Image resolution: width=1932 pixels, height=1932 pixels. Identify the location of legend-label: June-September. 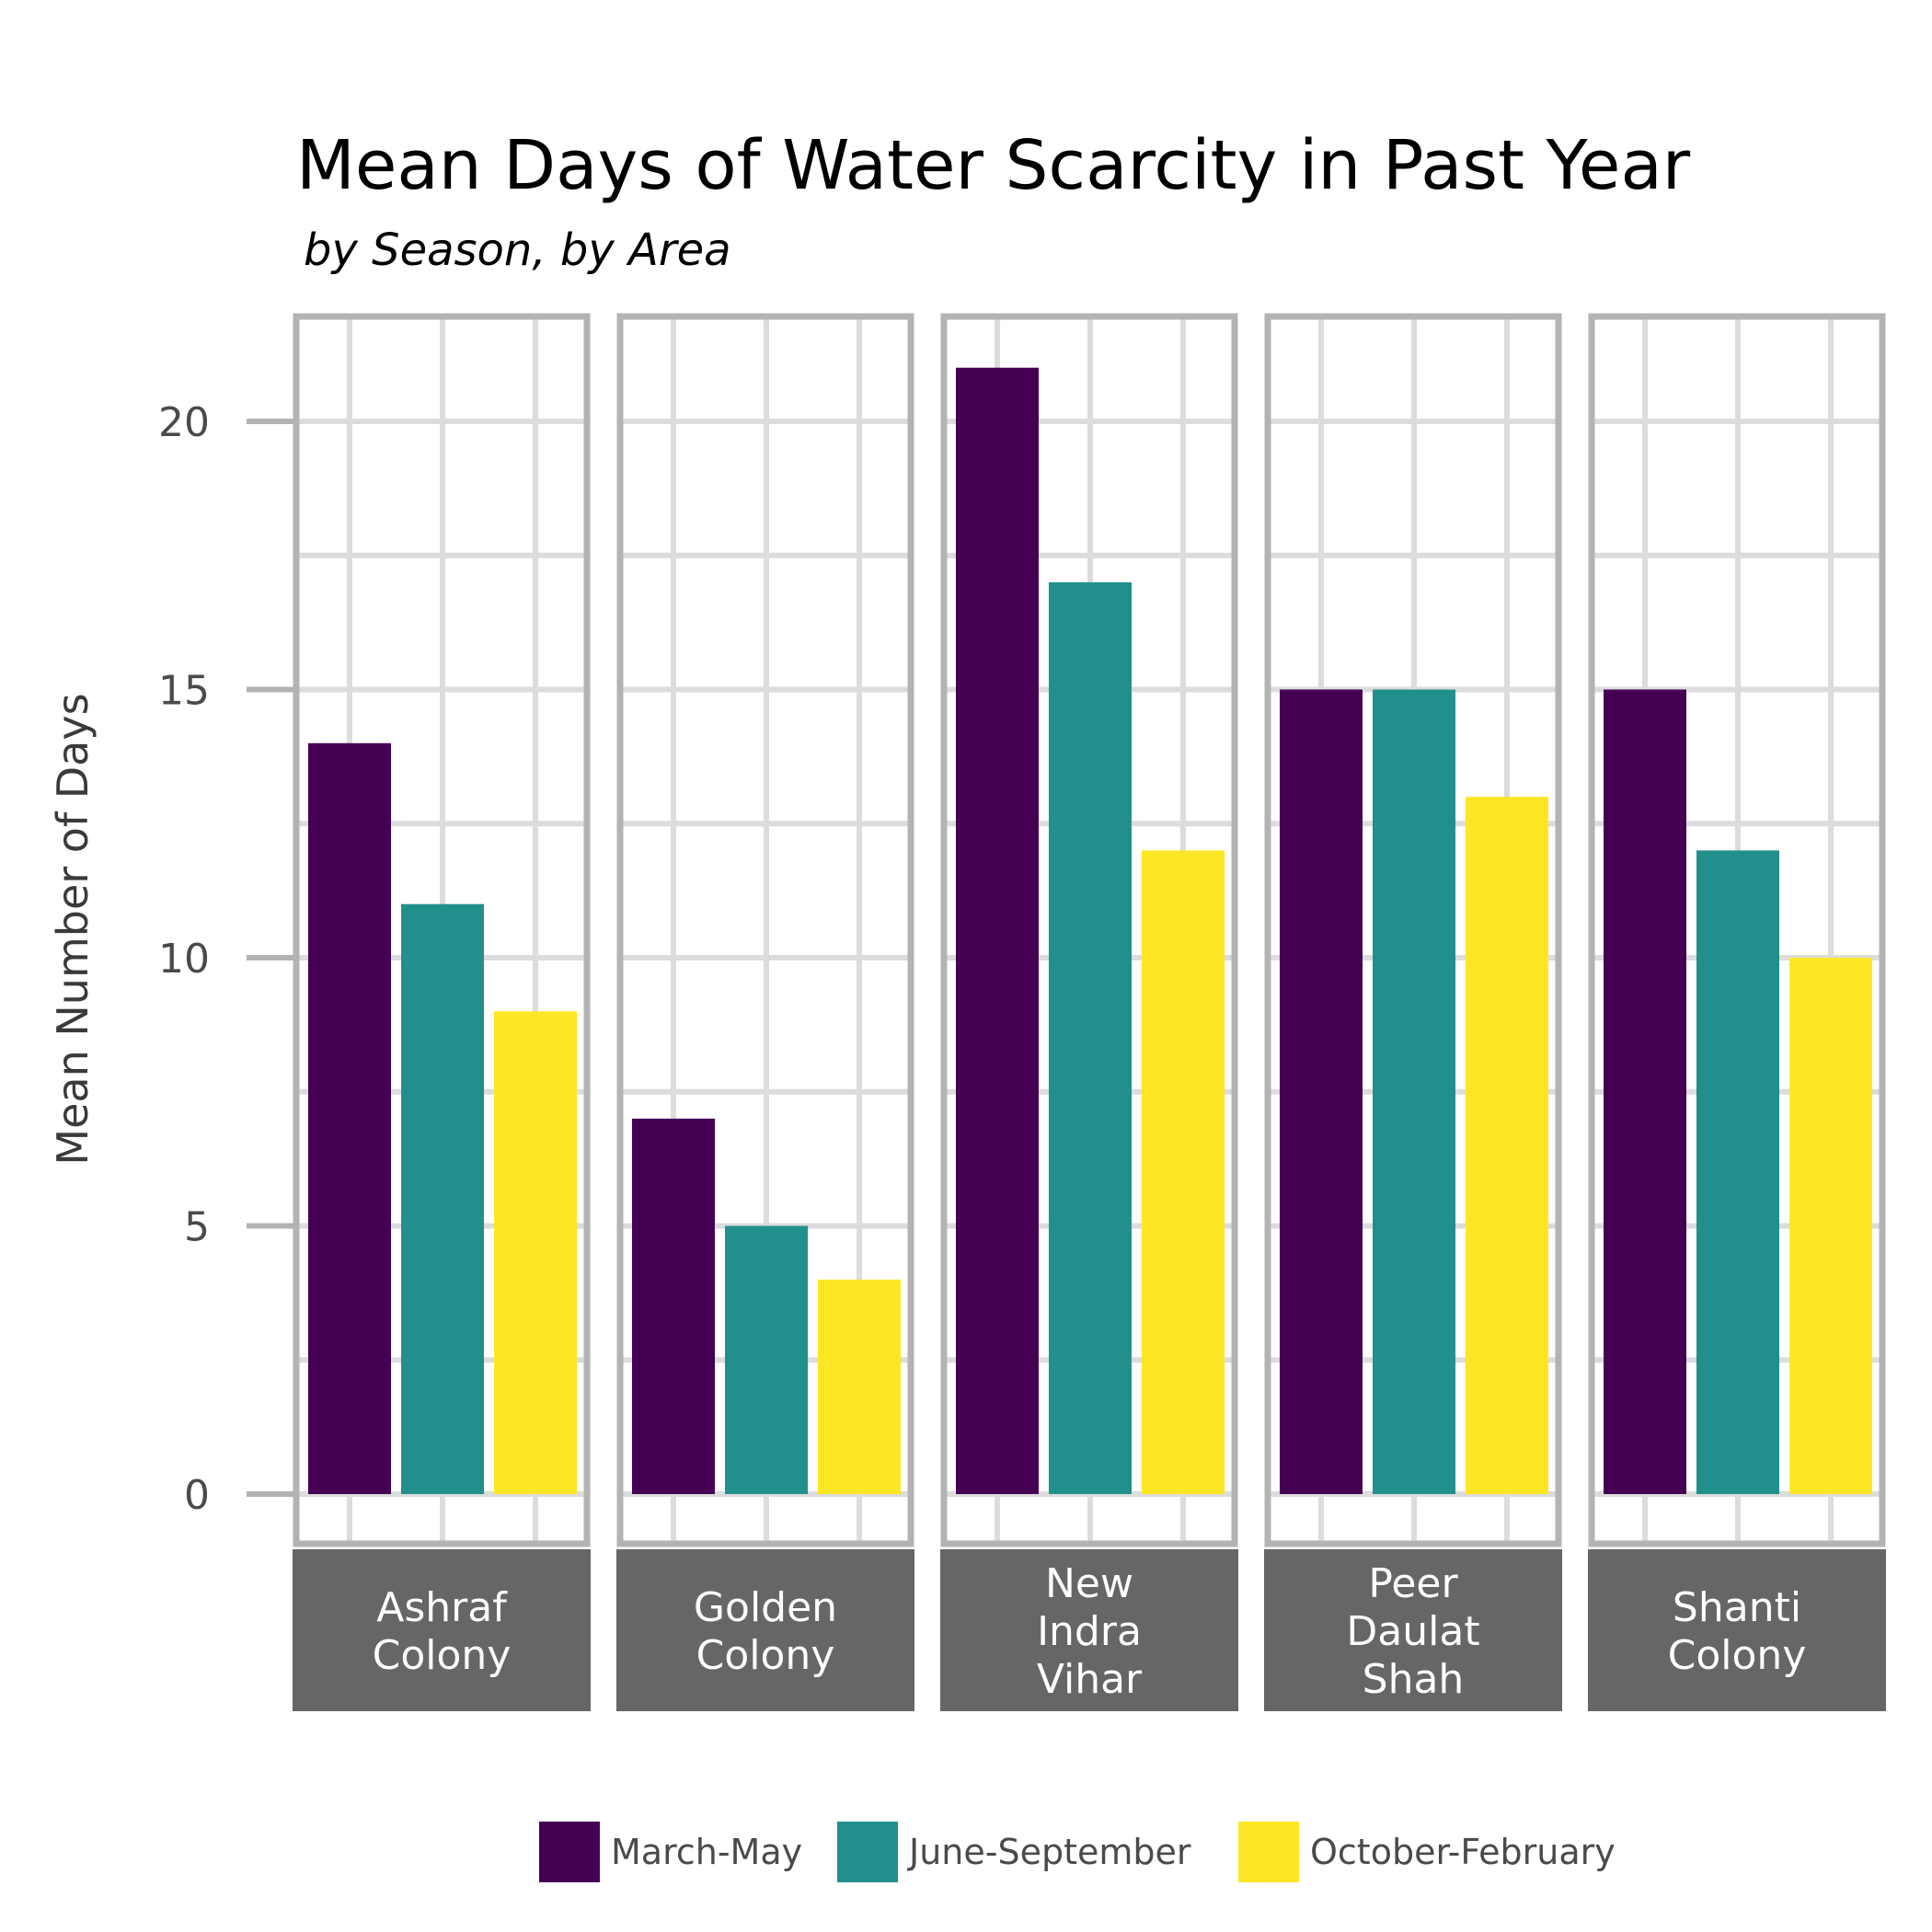
(1049, 1852).